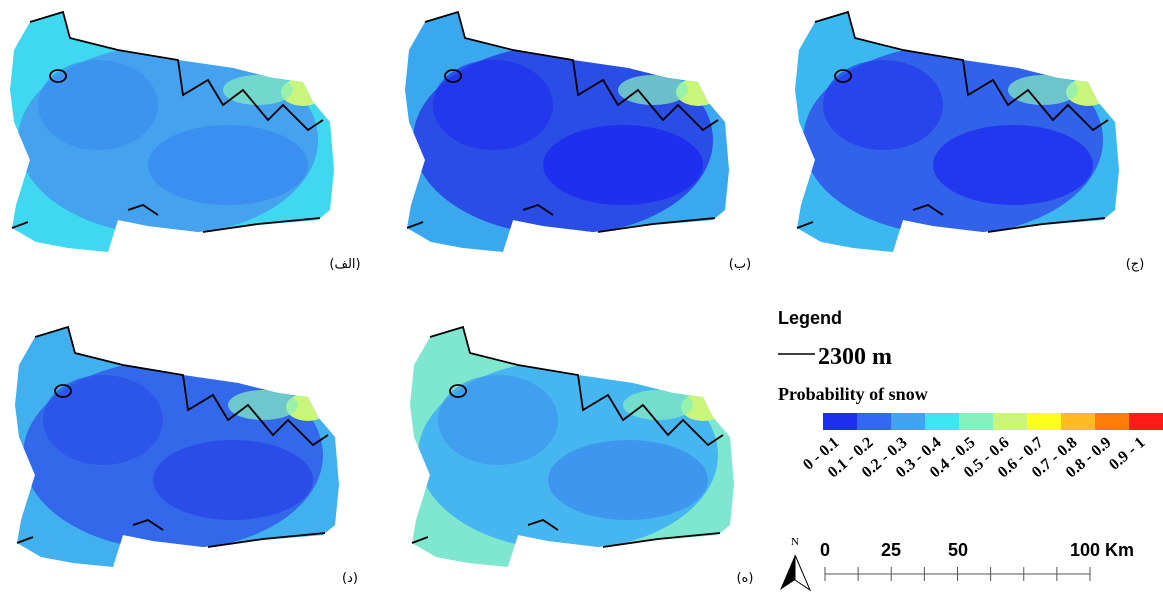 This screenshot has width=1163, height=592. Describe the element at coordinates (1135, 264) in the screenshot. I see `panel-label: (ج)` at that location.